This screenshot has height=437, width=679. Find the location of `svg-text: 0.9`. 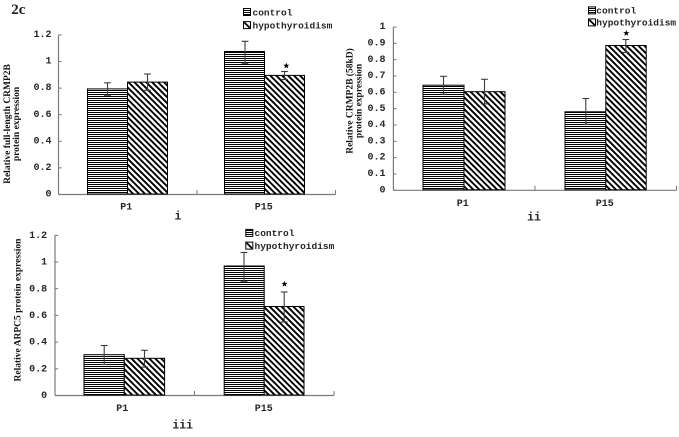

svg-text: 0.9 is located at coordinates (376, 43).